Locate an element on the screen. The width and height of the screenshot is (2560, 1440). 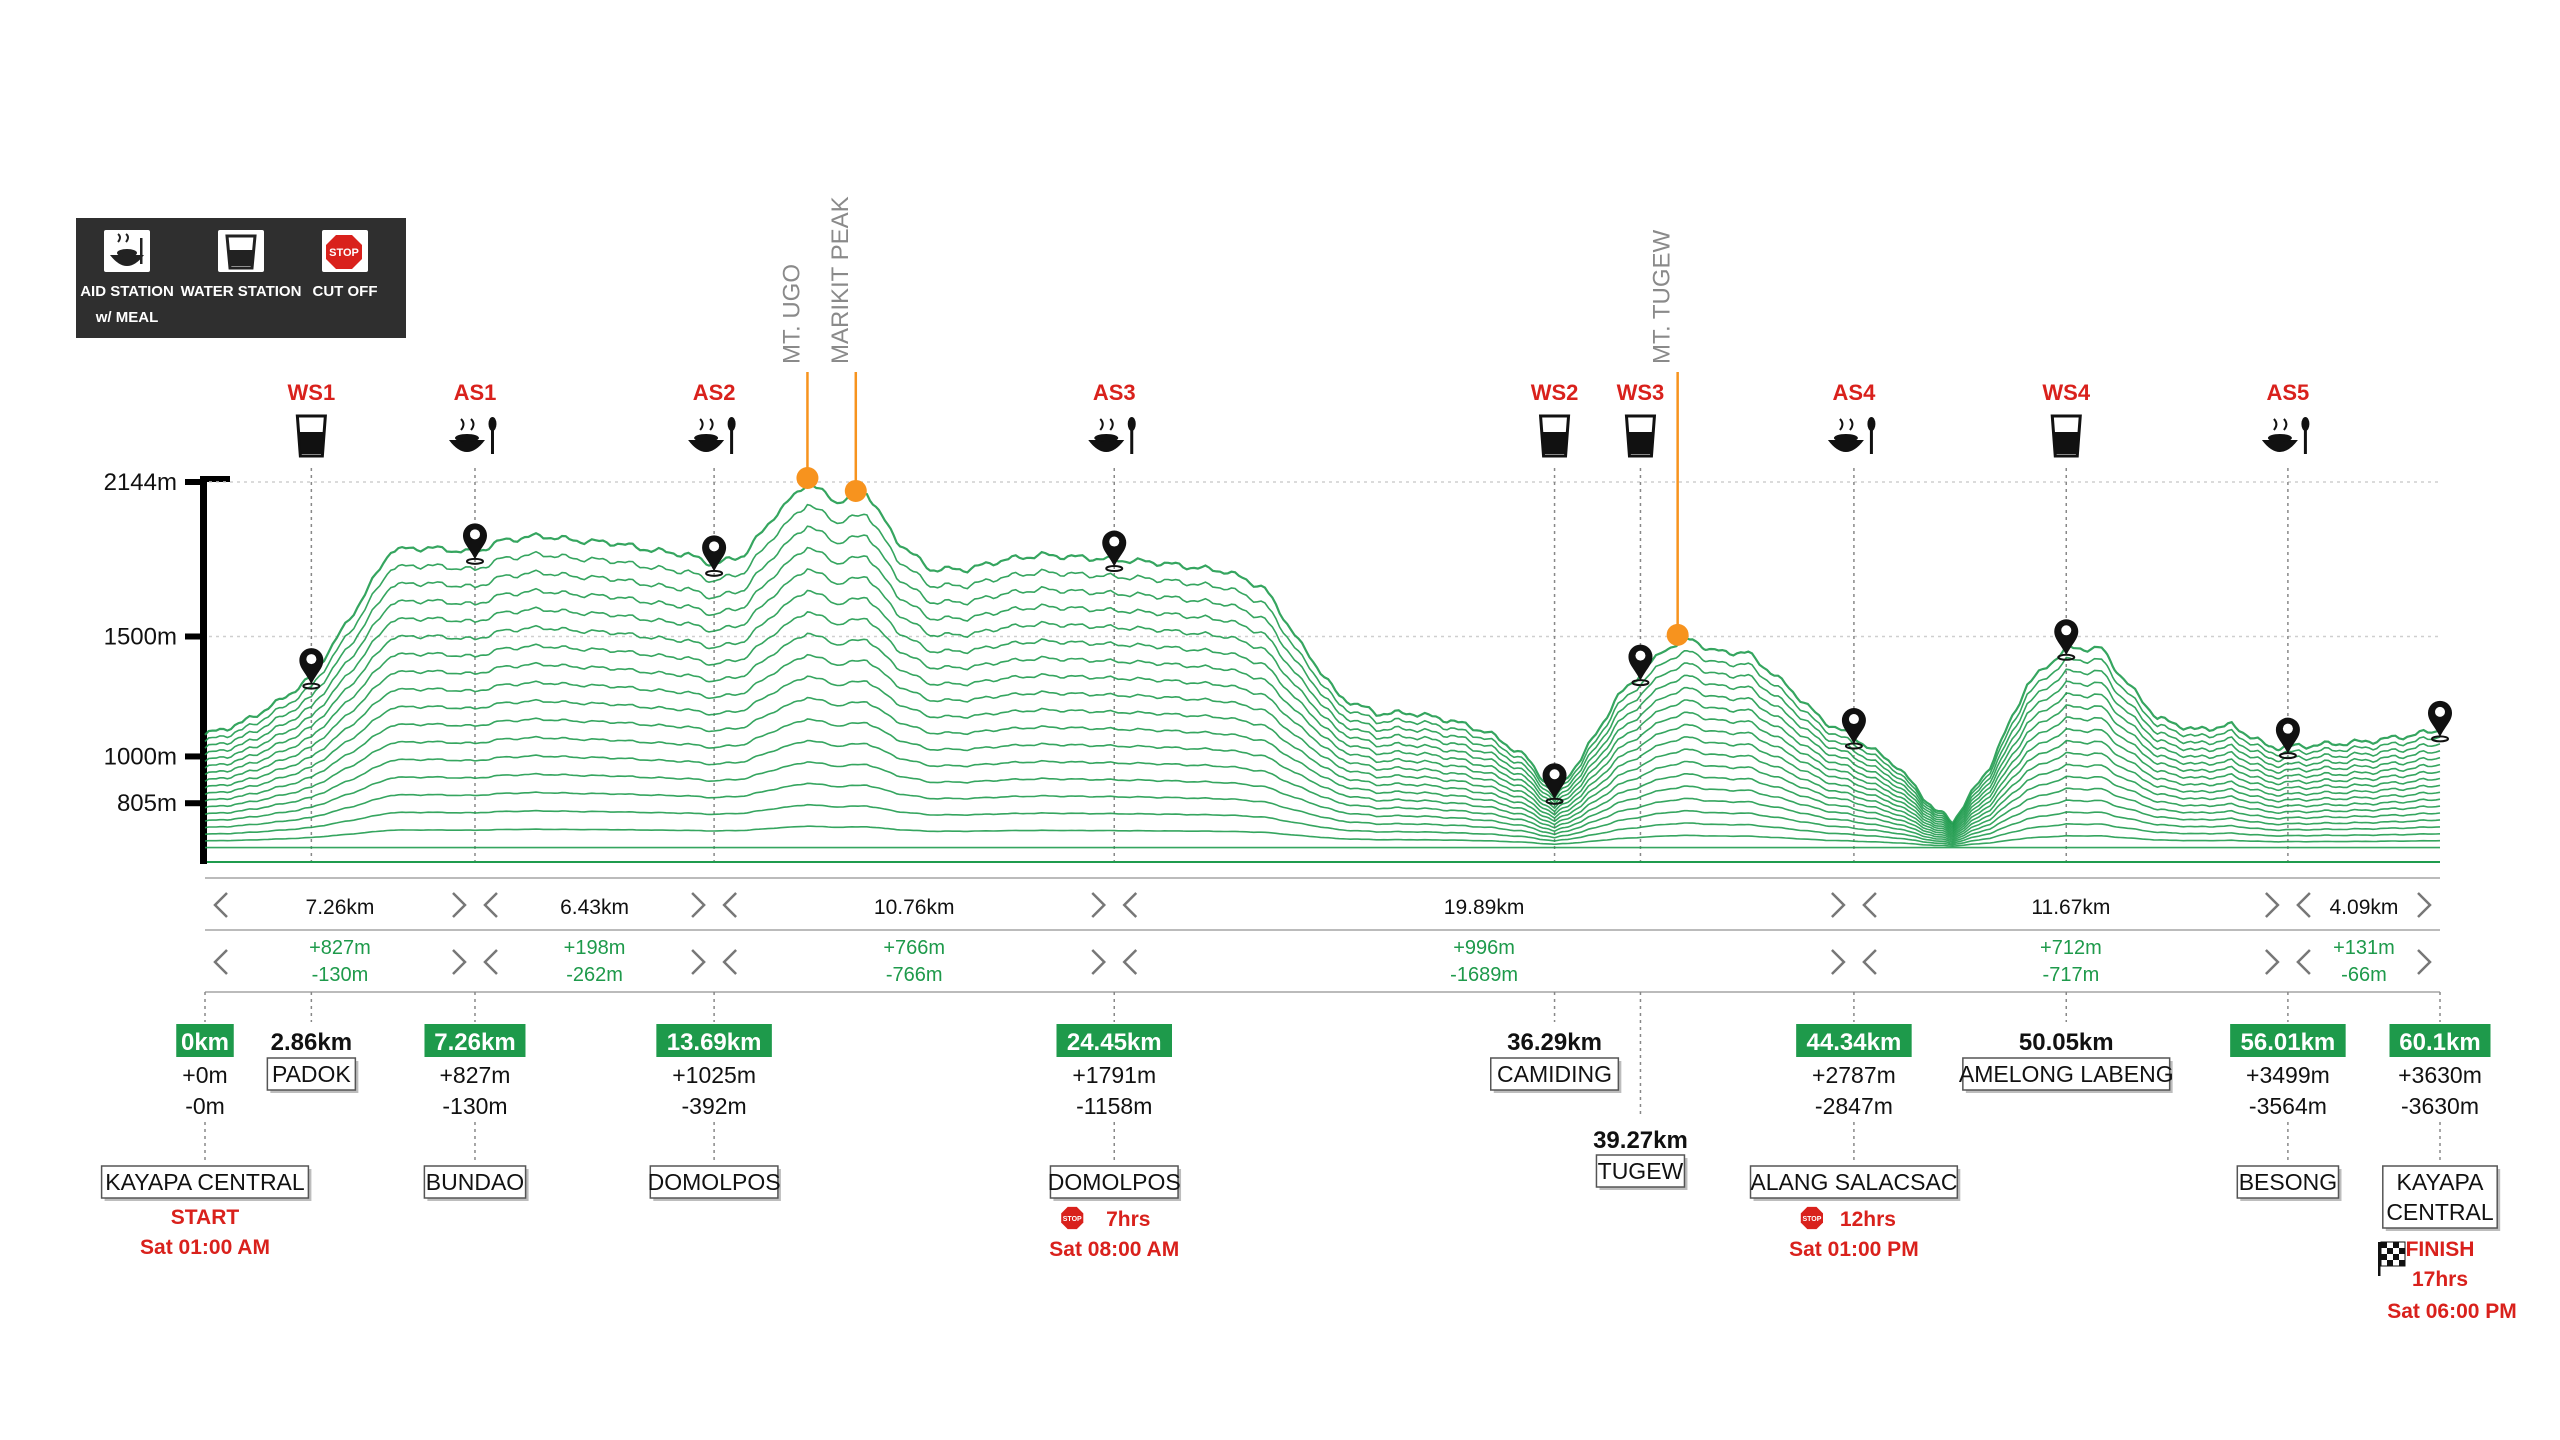
segment-distance-label: 4.09km is located at coordinates (2364, 907).